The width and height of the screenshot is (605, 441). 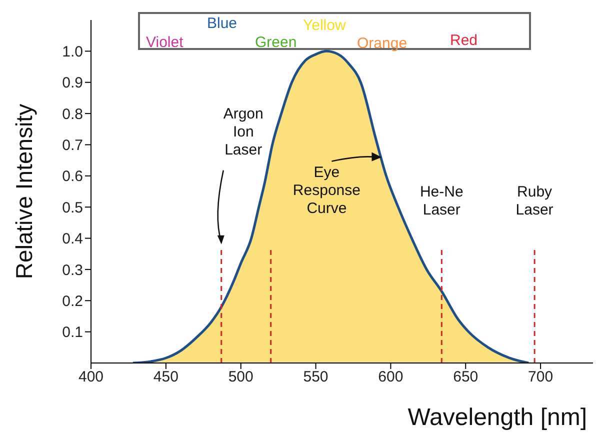 What do you see at coordinates (382, 43) in the screenshot?
I see `annotation: Orange` at bounding box center [382, 43].